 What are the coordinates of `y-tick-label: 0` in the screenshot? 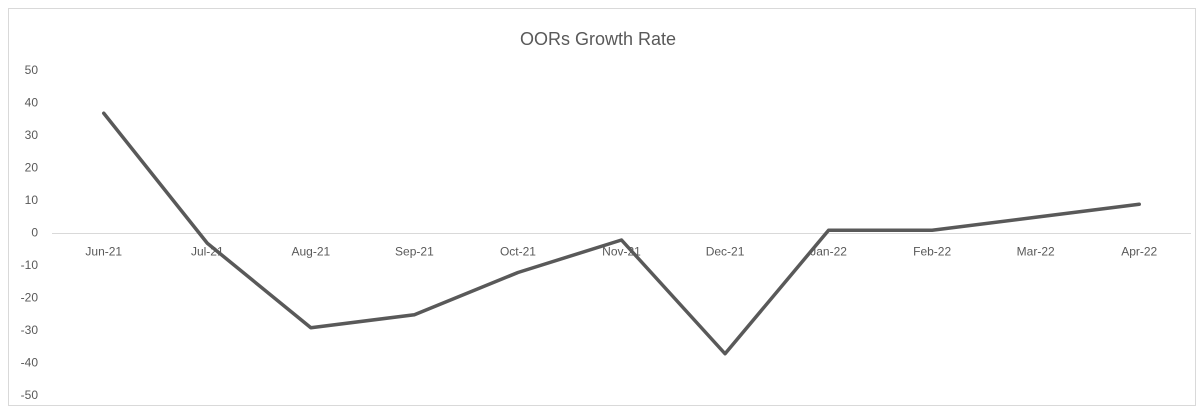 It's located at (34, 233).